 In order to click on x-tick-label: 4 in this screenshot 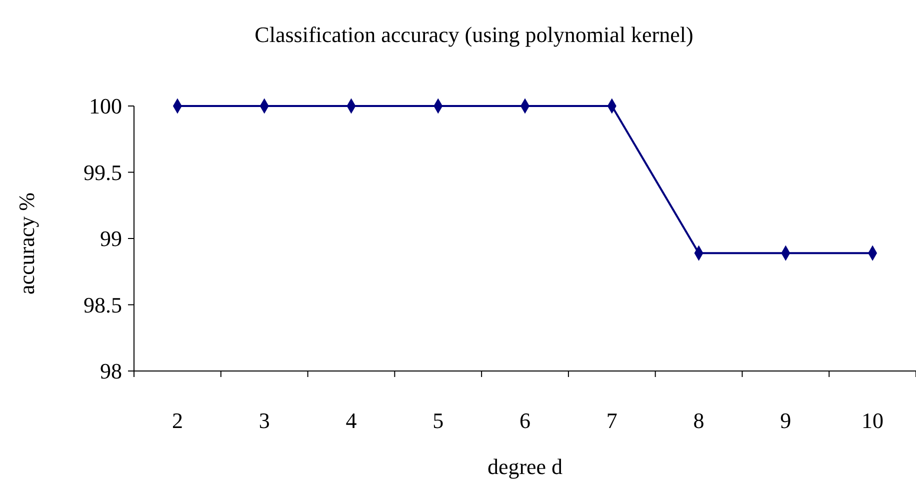, I will do `click(351, 420)`.